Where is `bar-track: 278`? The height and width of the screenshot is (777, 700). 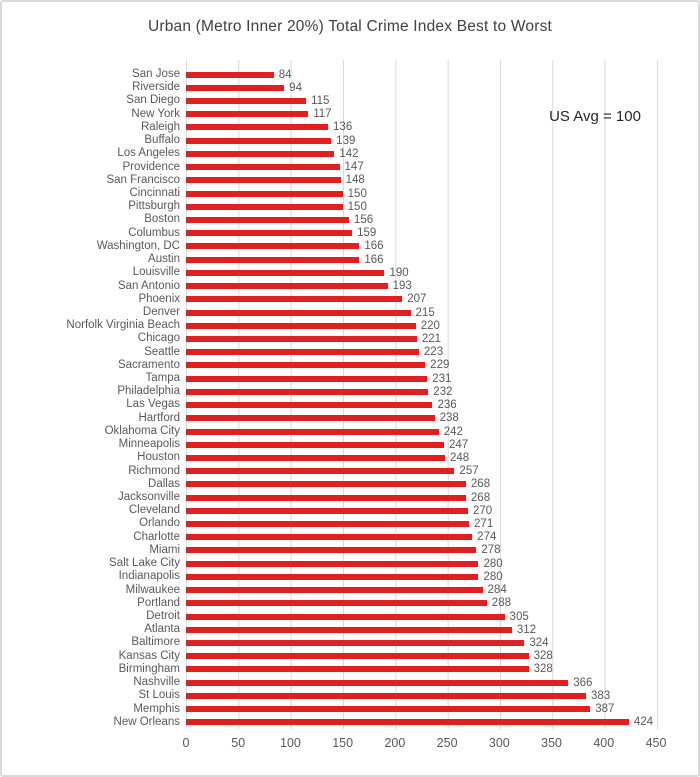
bar-track: 278 is located at coordinates (422, 550).